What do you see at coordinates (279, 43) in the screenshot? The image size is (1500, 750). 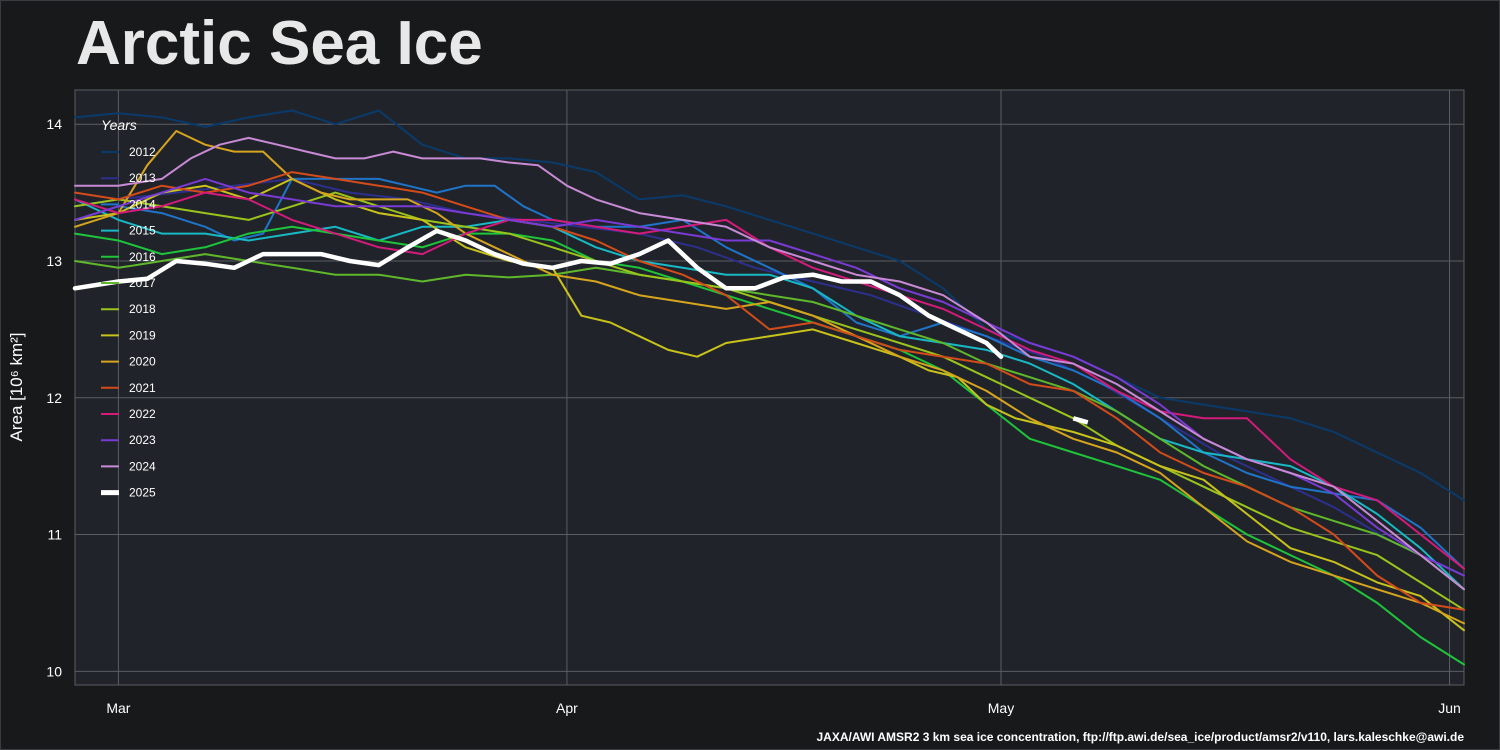 I see `page-title: Arctic Sea Ice` at bounding box center [279, 43].